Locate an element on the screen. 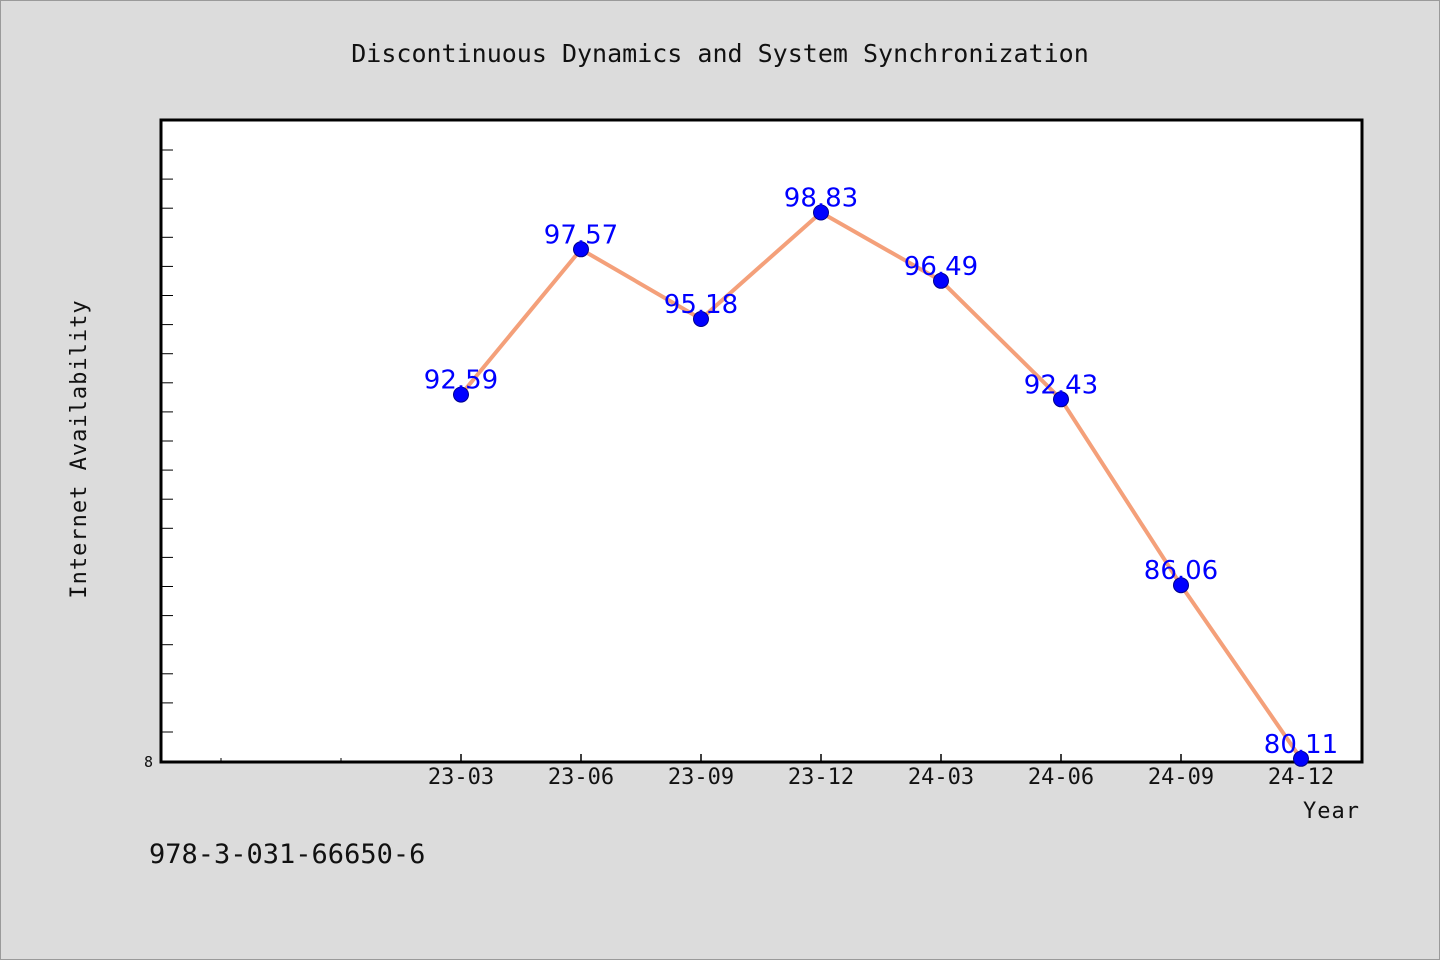 This screenshot has width=1440, height=960. isbn-footer: 978-3-031-66650-6 is located at coordinates (287, 854).